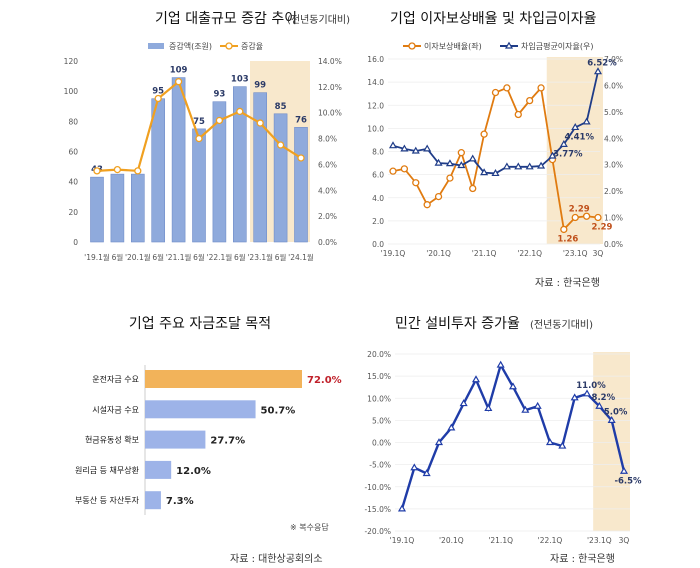 This screenshot has height=568, width=700. I want to click on y-tick-label: 12.0, so click(375, 105).